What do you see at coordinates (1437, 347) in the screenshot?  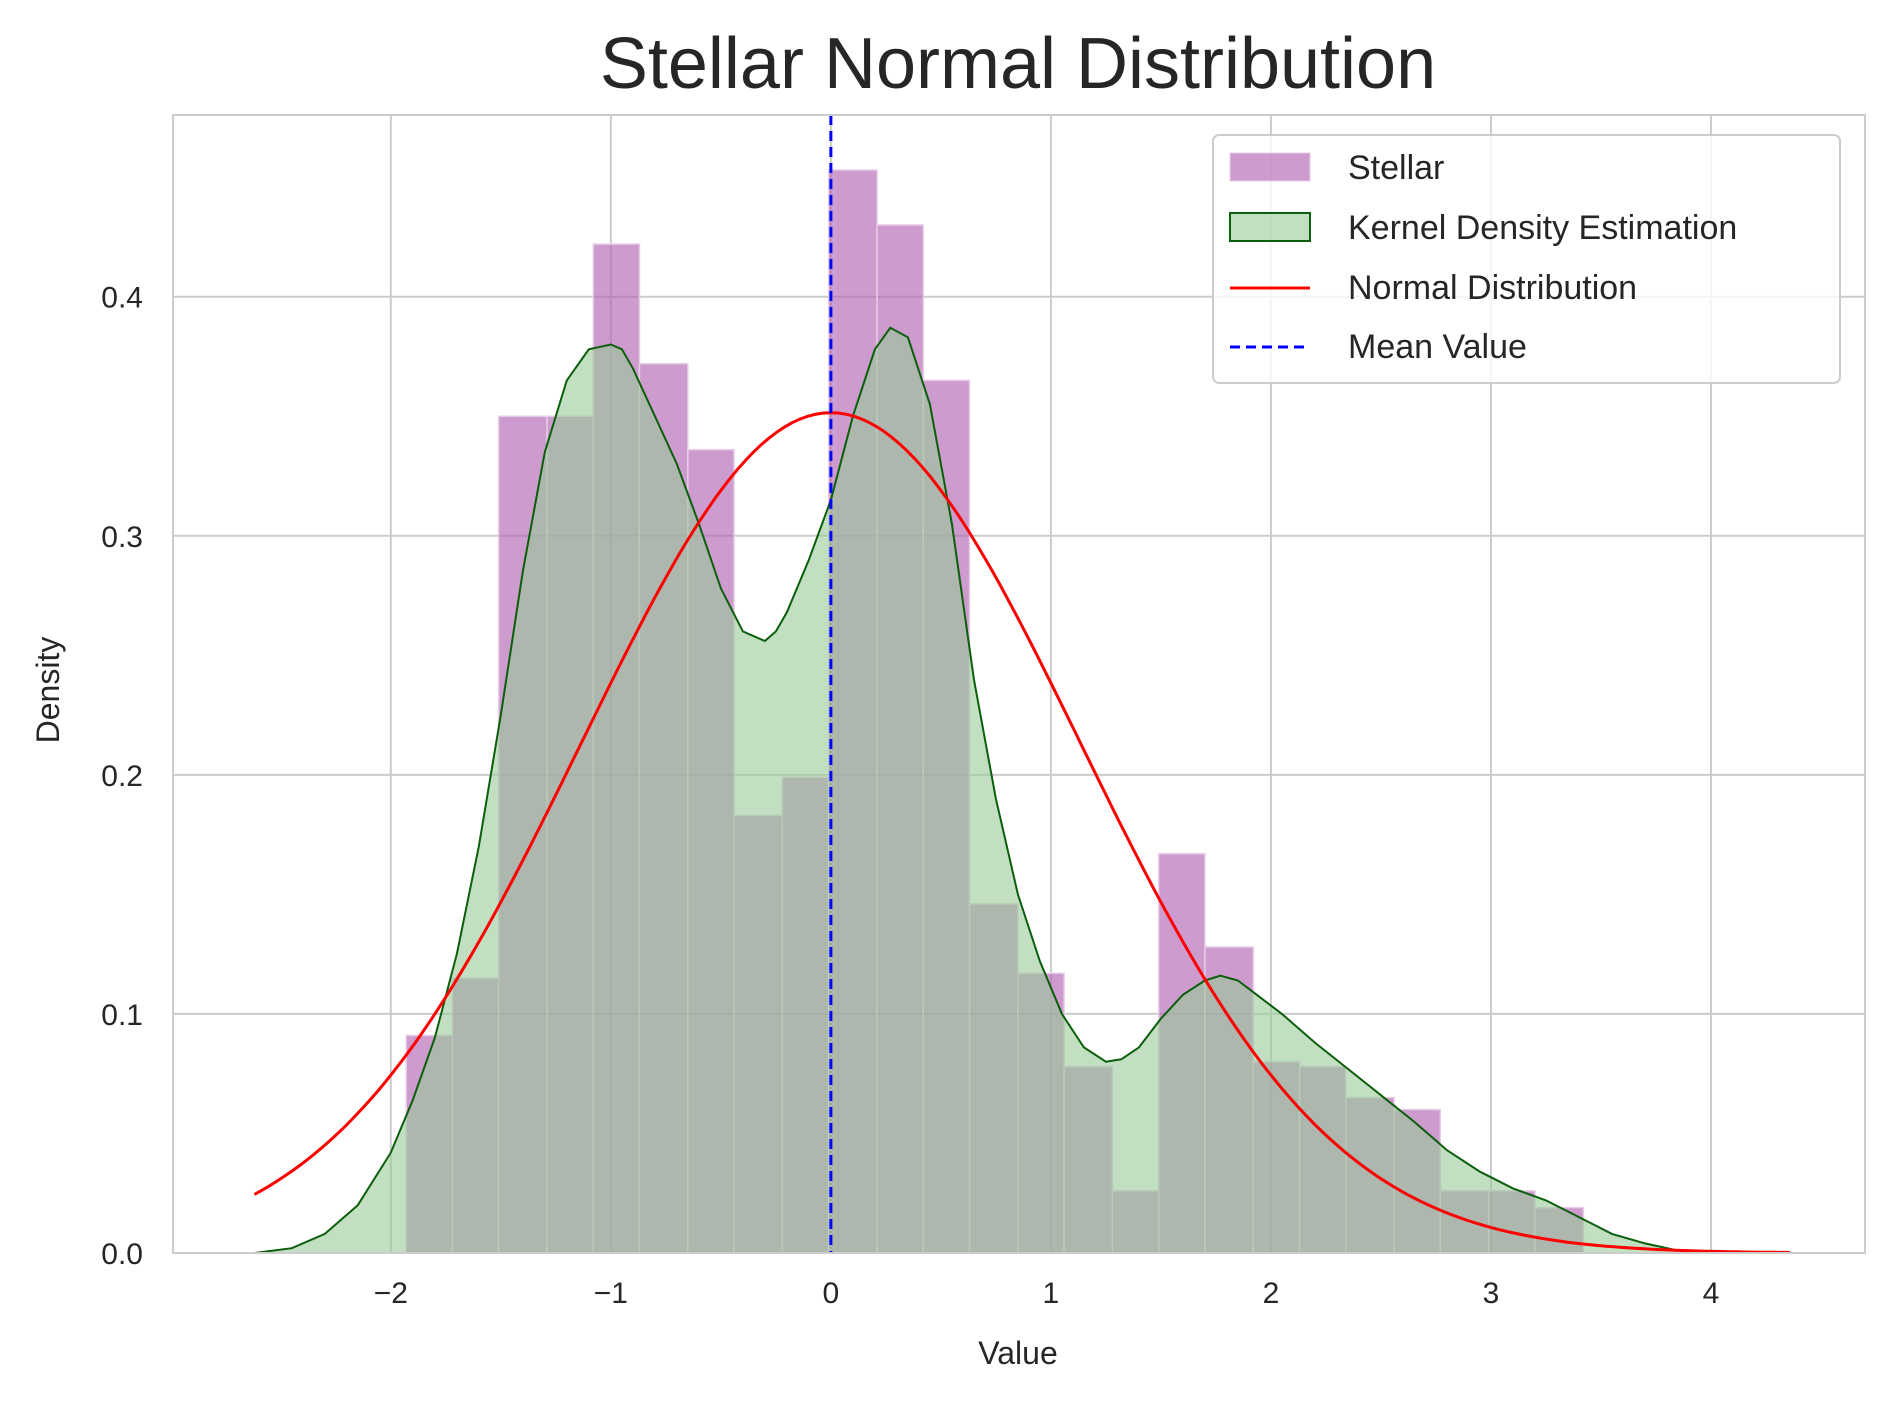 I see `legend-label-mean: Mean Value` at bounding box center [1437, 347].